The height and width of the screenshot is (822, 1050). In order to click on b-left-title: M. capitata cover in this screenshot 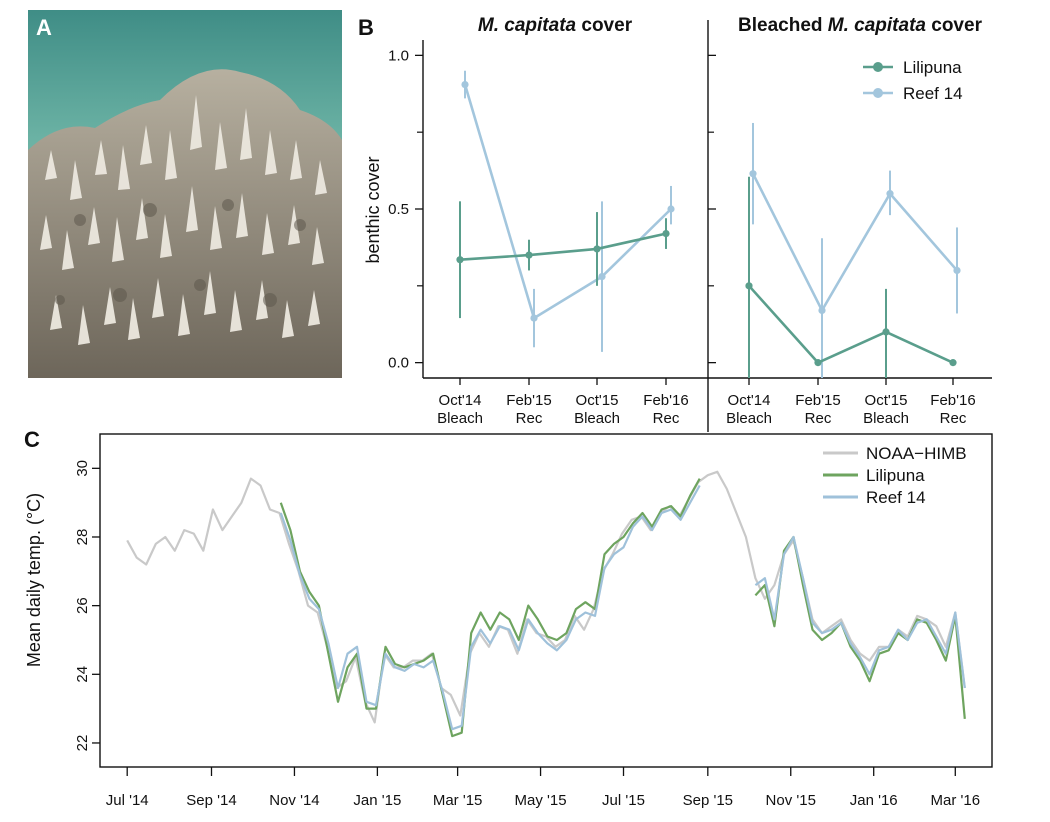, I will do `click(555, 25)`.